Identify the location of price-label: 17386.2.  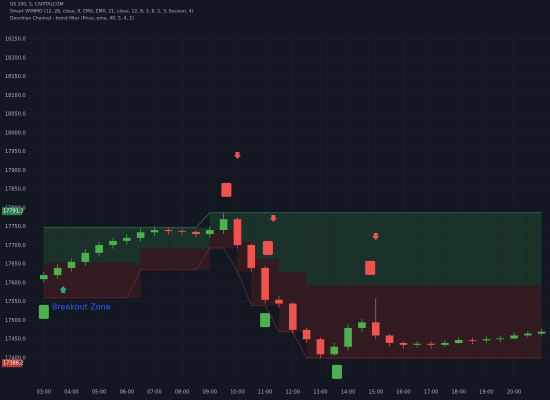
(13, 364).